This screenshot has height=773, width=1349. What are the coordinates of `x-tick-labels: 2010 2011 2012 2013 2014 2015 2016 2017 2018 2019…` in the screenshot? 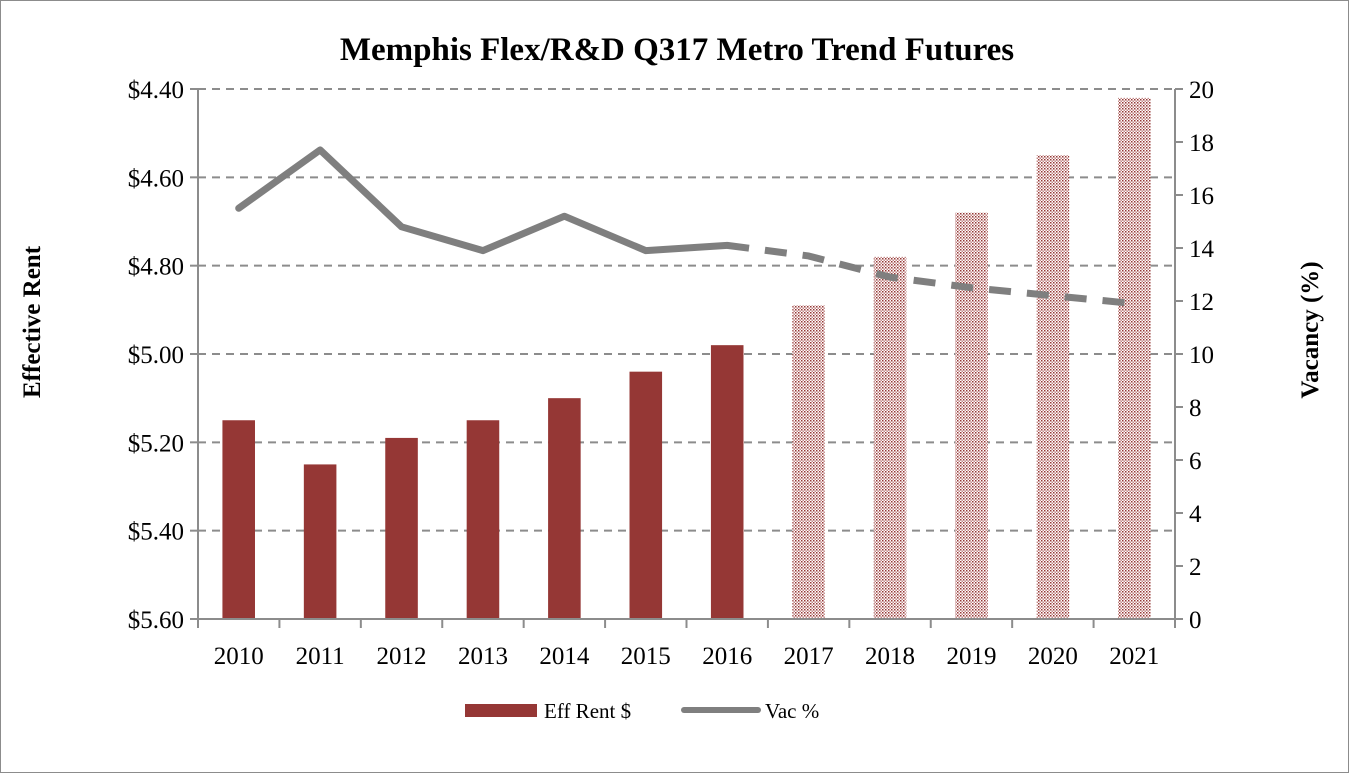 It's located at (687, 656).